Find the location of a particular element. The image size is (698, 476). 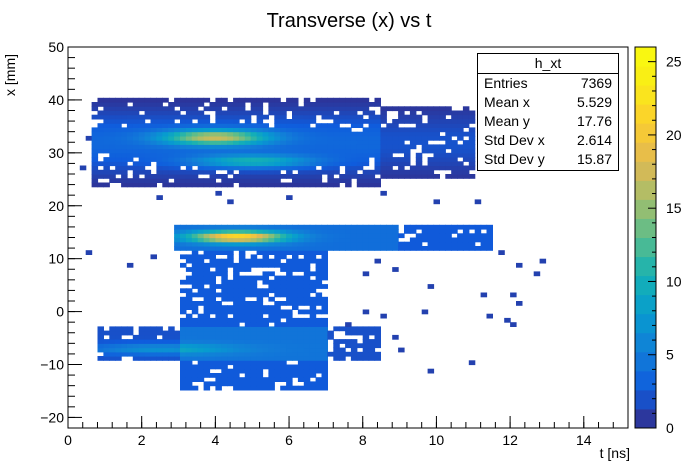

y-tick-label: −10 is located at coordinates (52, 365).